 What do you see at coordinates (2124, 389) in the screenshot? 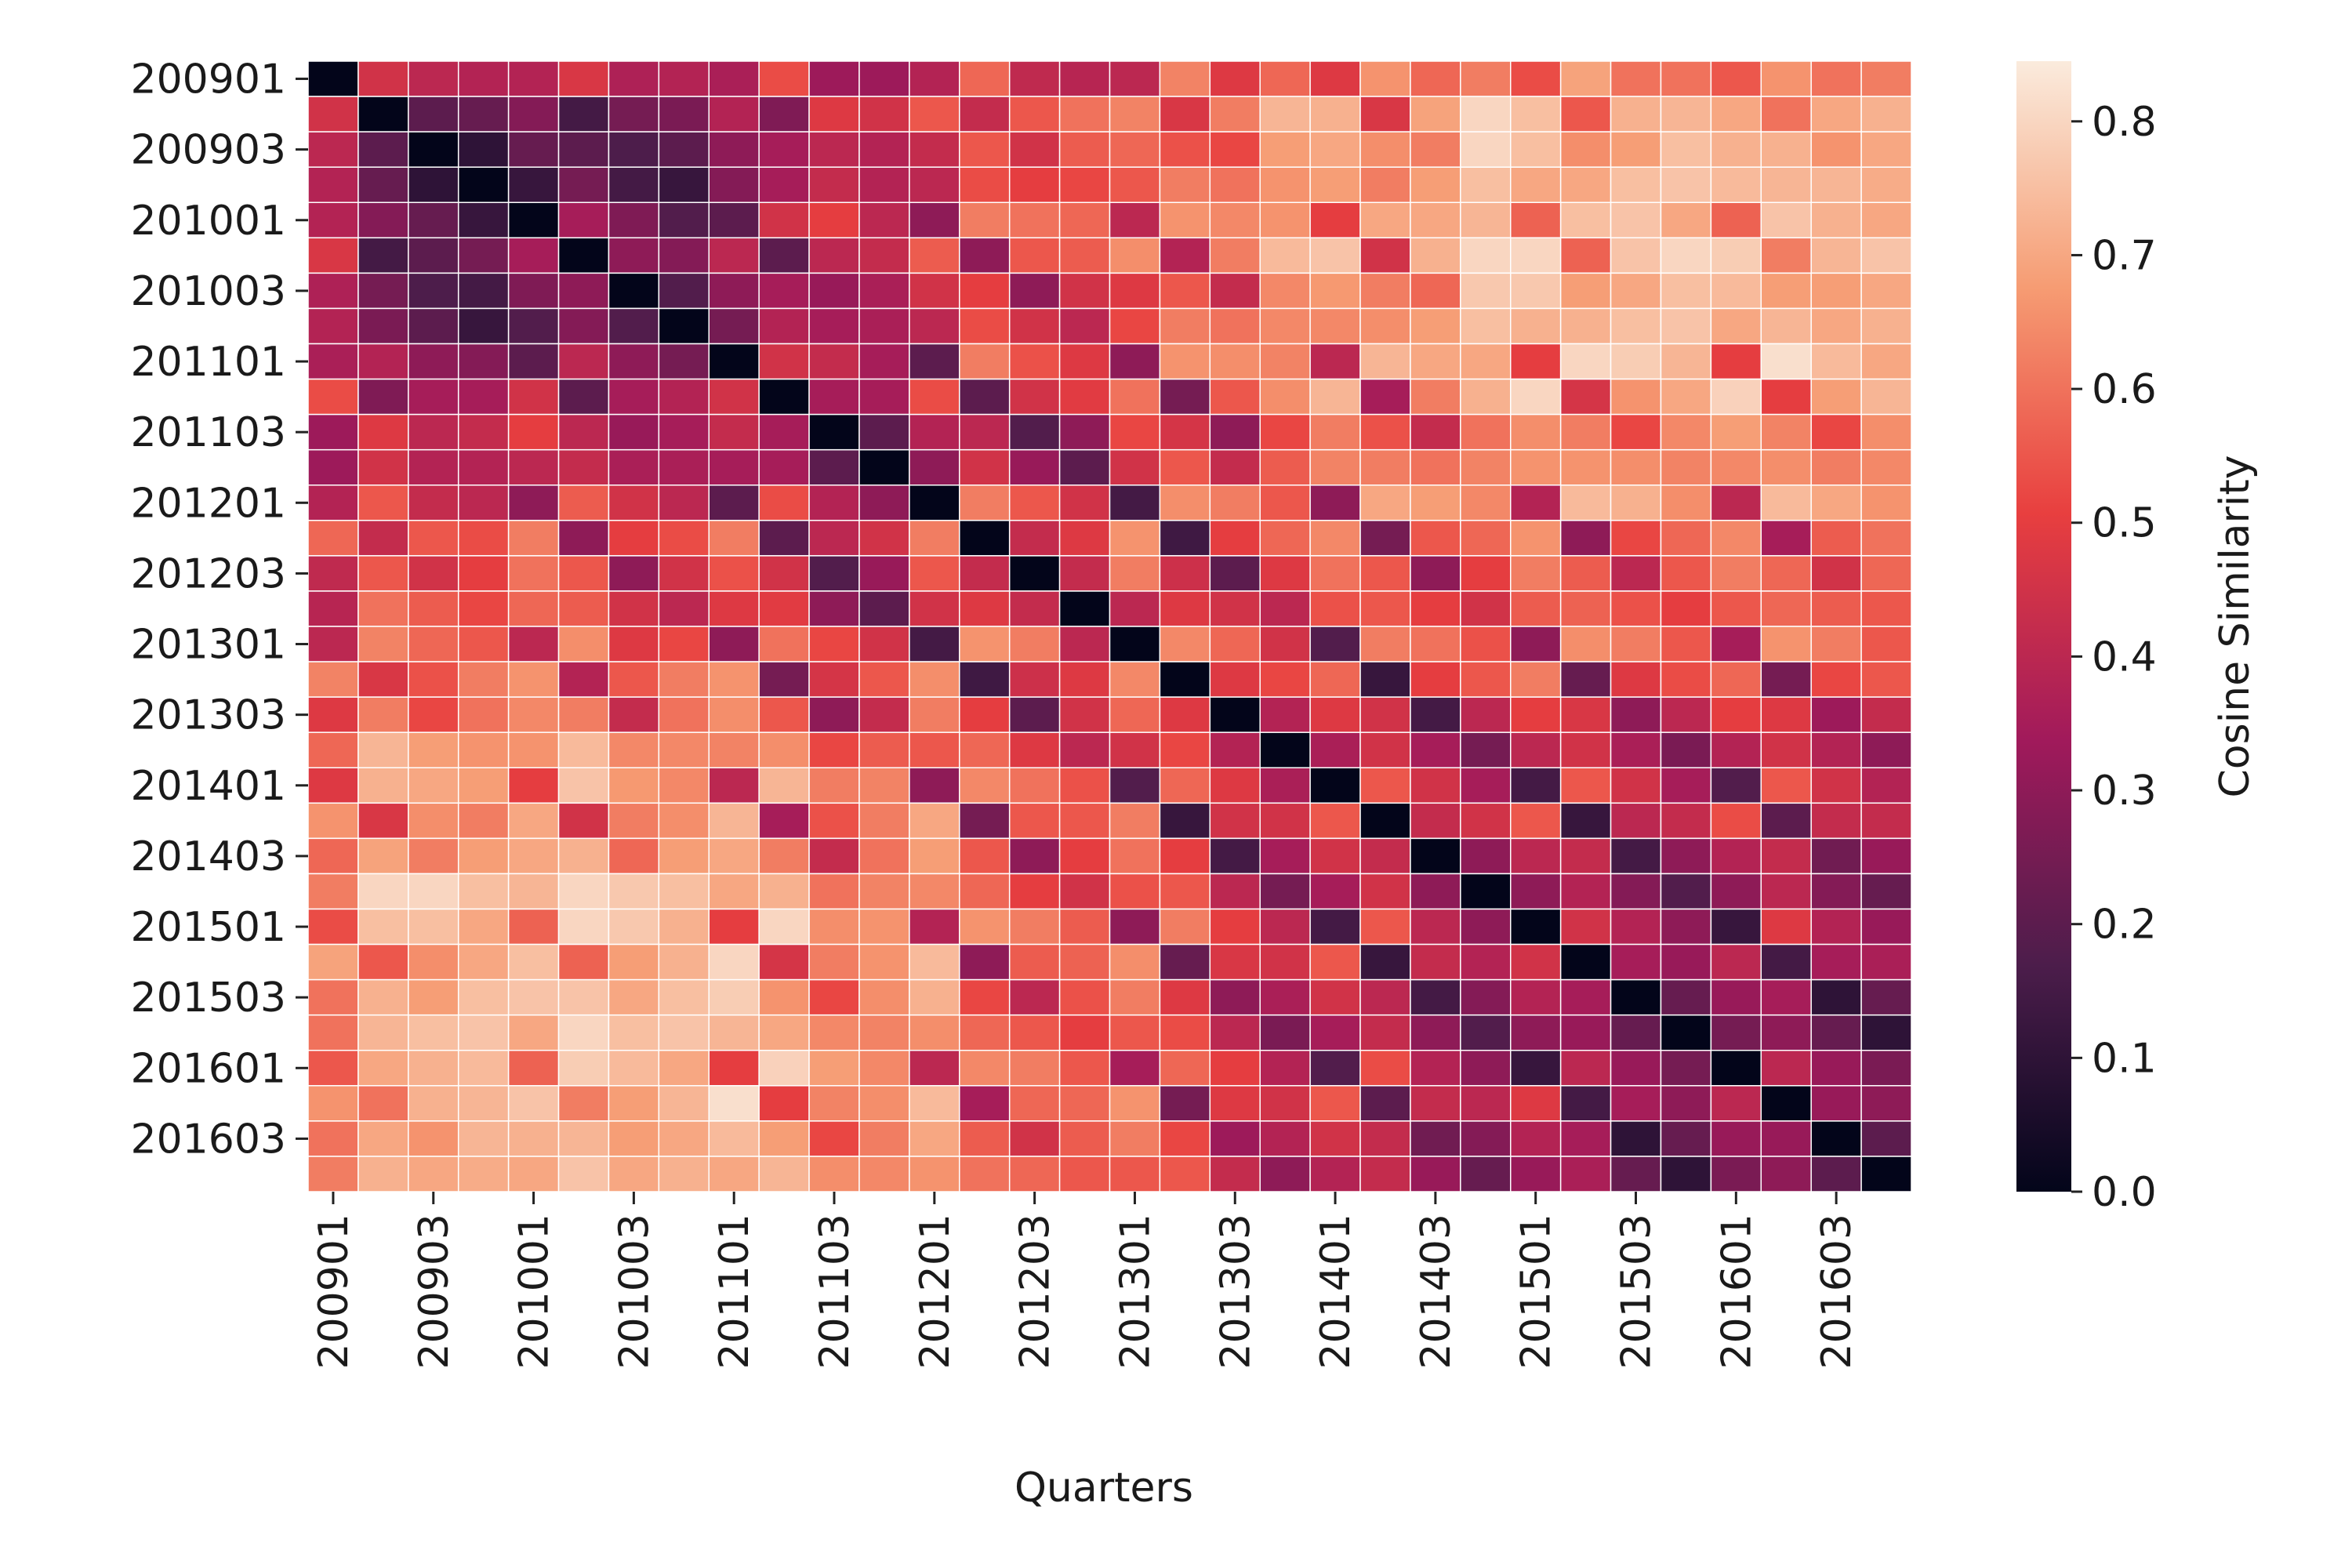
I see `colorbar-tick-label: 0.6` at bounding box center [2124, 389].